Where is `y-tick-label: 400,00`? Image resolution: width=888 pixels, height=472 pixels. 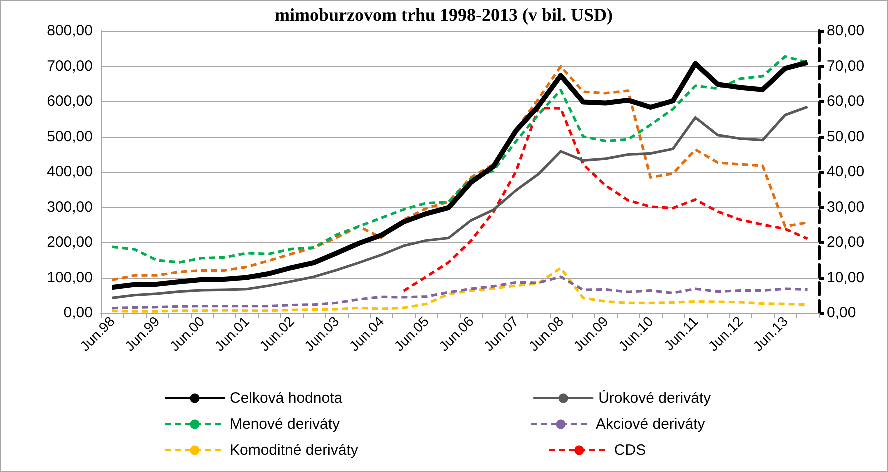 y-tick-label: 400,00 is located at coordinates (70, 172).